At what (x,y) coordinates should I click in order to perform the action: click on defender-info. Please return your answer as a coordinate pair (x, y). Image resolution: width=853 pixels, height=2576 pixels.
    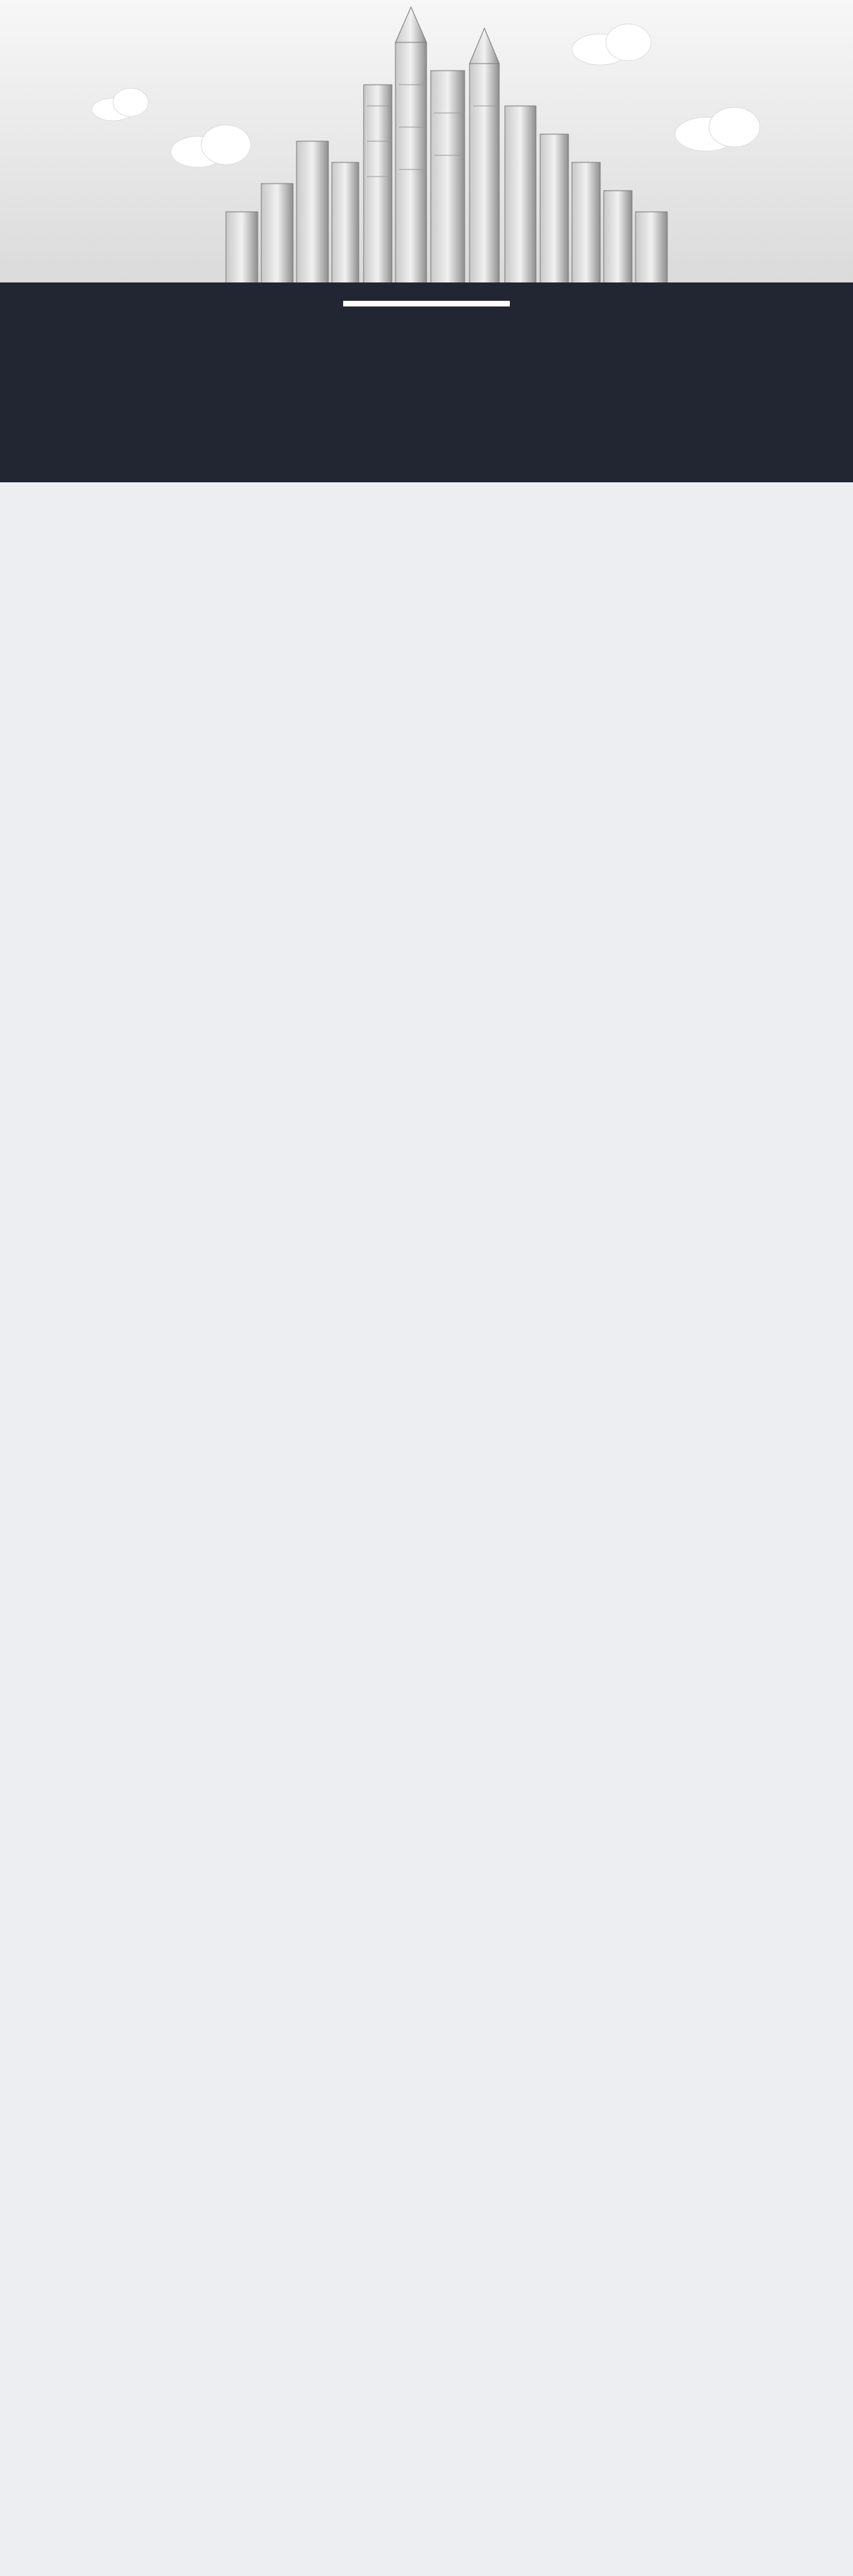
    Looking at the image, I should click on (426, 303).